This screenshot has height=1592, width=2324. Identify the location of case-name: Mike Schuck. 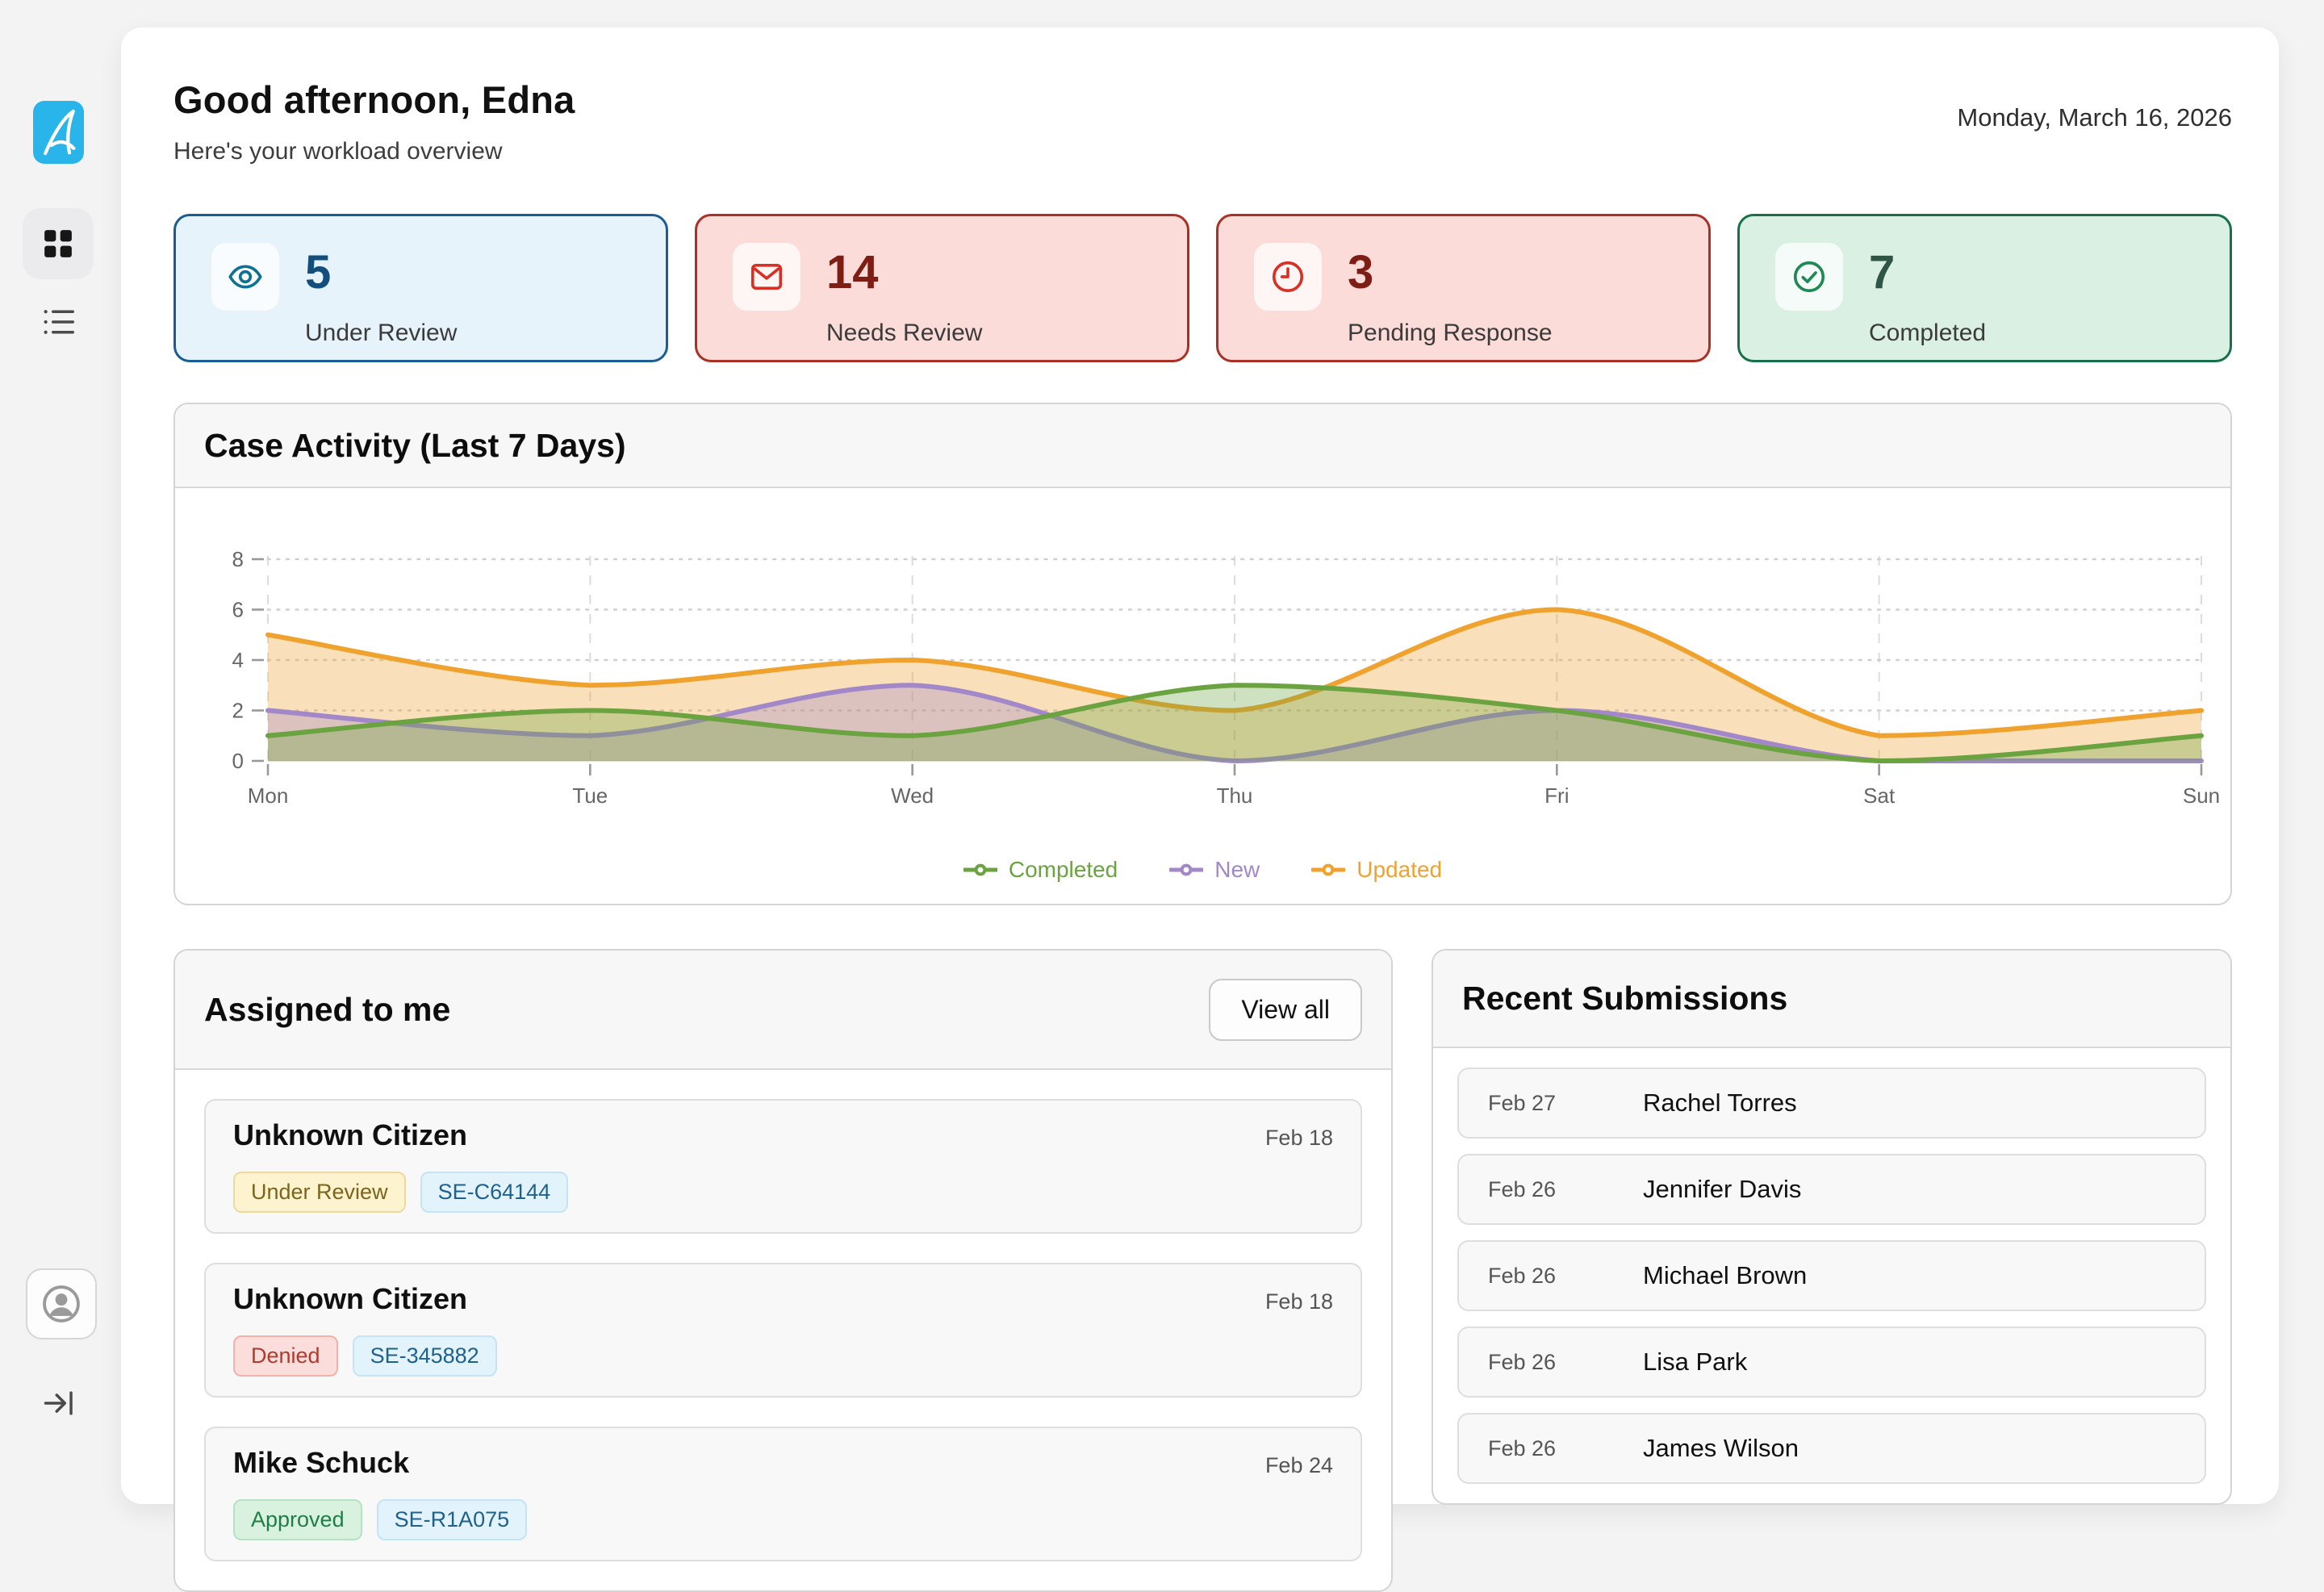
(321, 1462).